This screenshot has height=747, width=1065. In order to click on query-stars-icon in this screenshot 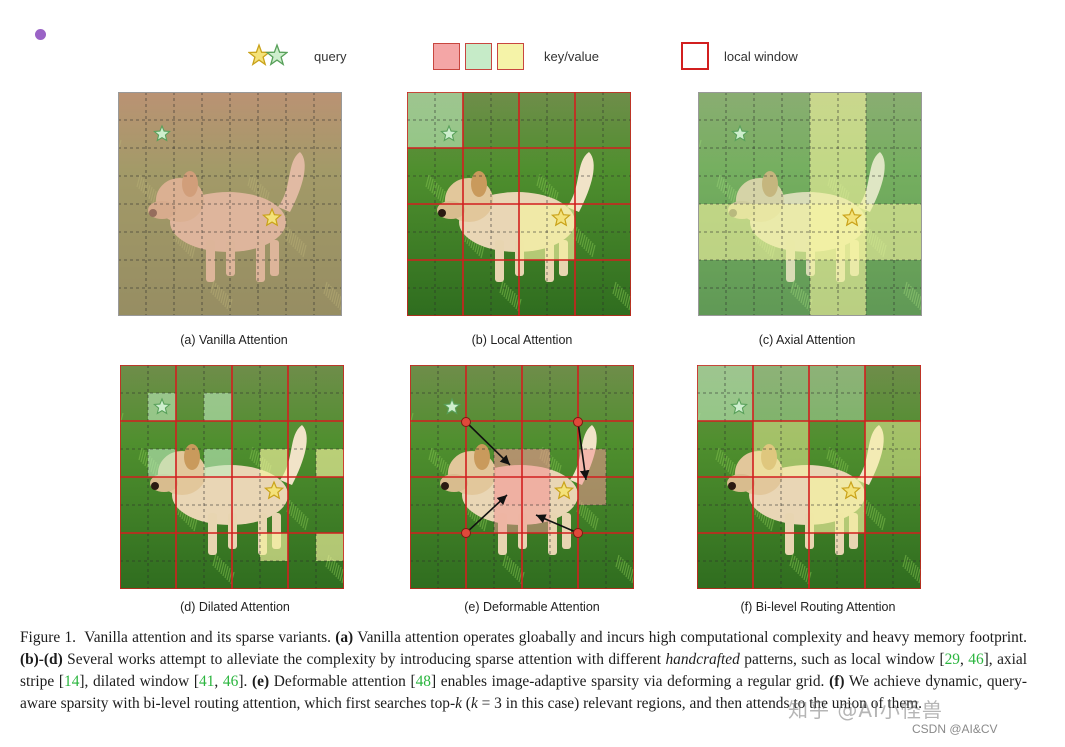, I will do `click(268, 54)`.